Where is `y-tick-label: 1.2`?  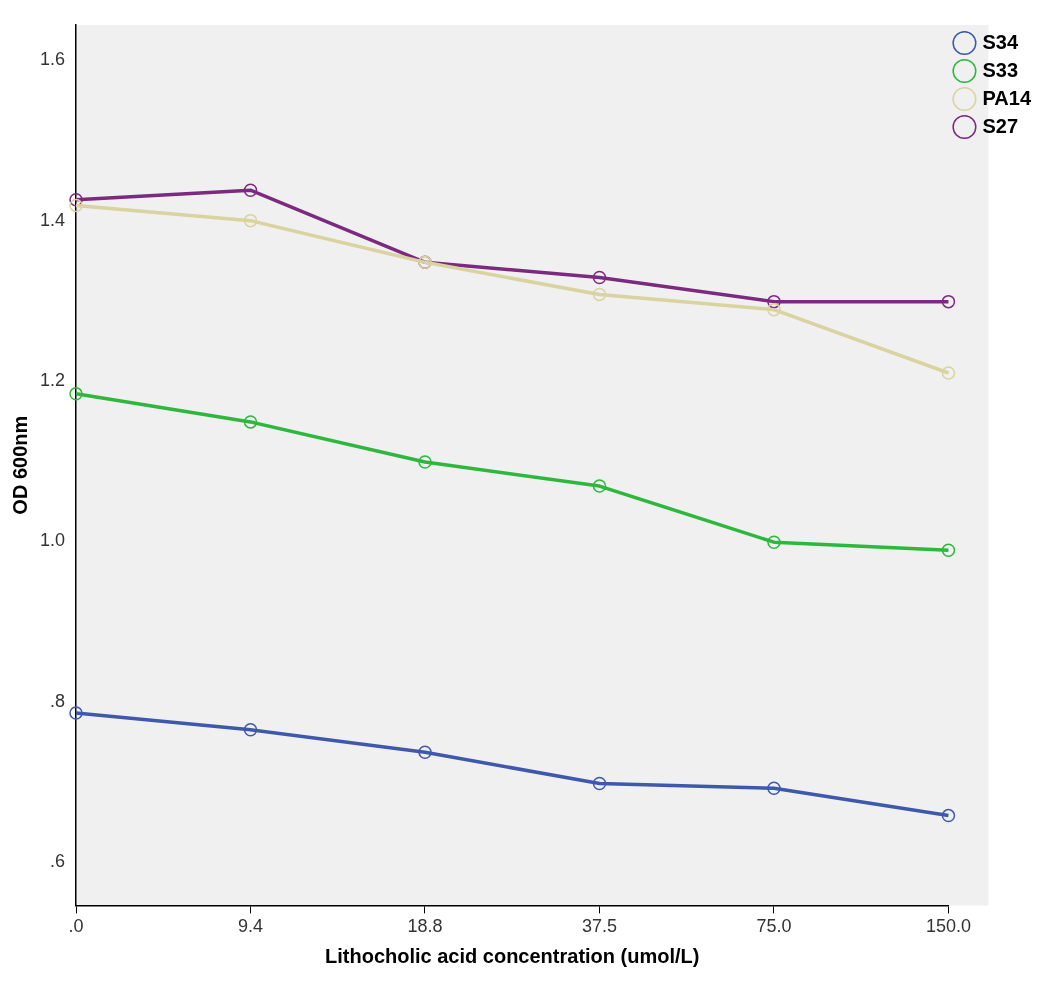 y-tick-label: 1.2 is located at coordinates (52, 379).